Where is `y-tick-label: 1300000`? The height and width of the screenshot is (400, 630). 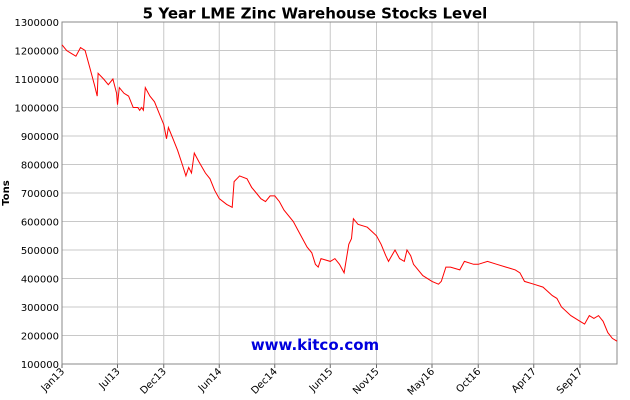 y-tick-label: 1300000 is located at coordinates (36, 23).